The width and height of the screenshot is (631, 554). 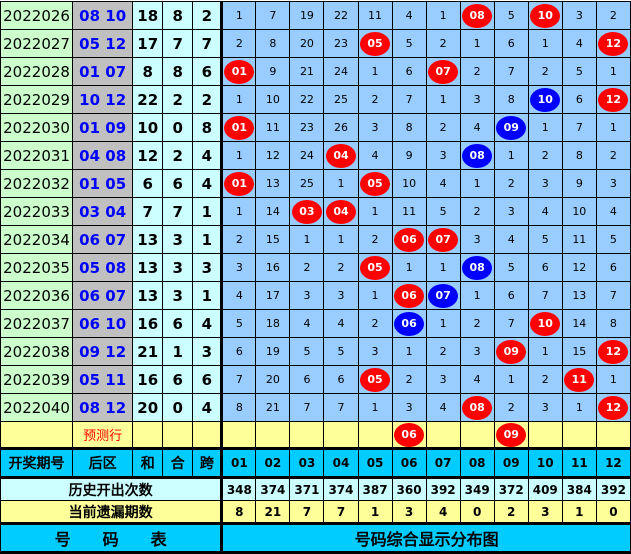 What do you see at coordinates (273, 323) in the screenshot?
I see `number-cell: 18` at bounding box center [273, 323].